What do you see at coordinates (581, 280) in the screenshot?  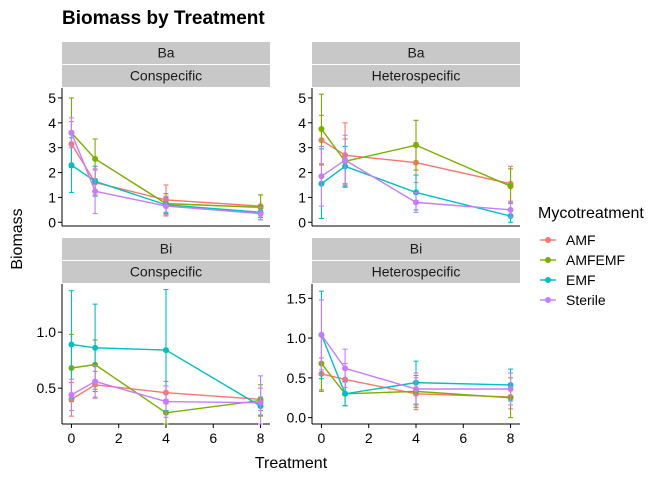 I see `legend-label: EMF` at bounding box center [581, 280].